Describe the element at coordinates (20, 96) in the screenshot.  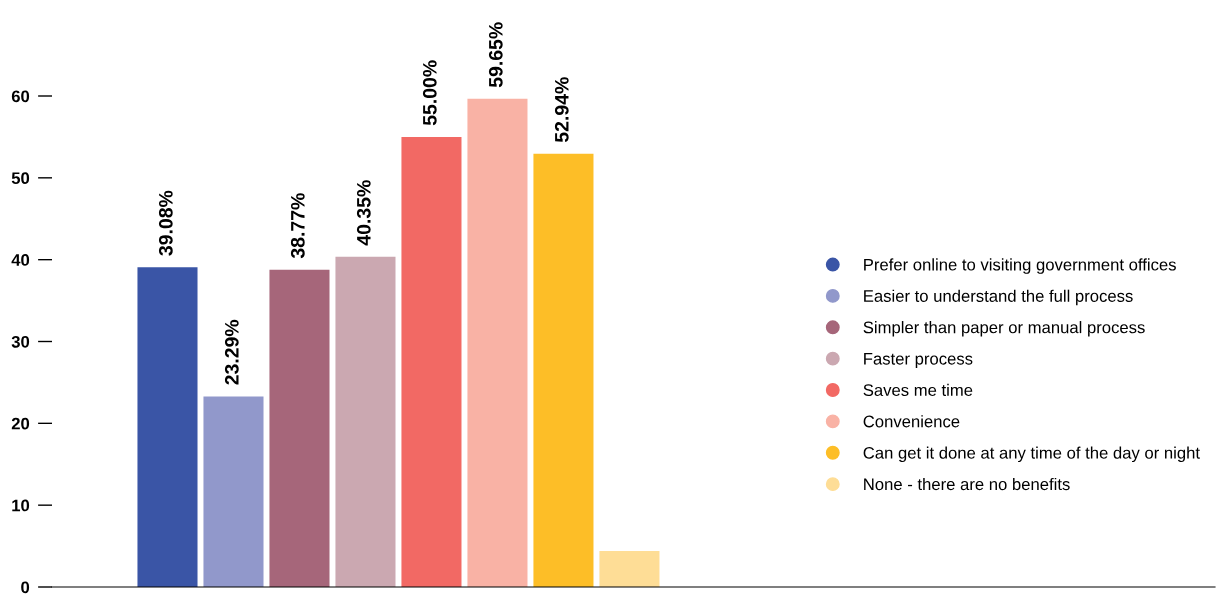
I see `y-tick-label: 60` at that location.